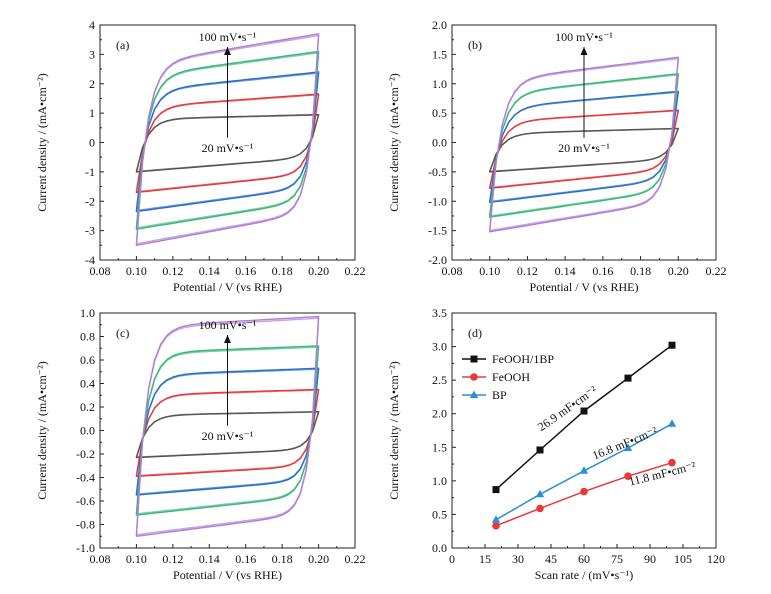 The image size is (771, 594). I want to click on legend-label: BP, so click(499, 395).